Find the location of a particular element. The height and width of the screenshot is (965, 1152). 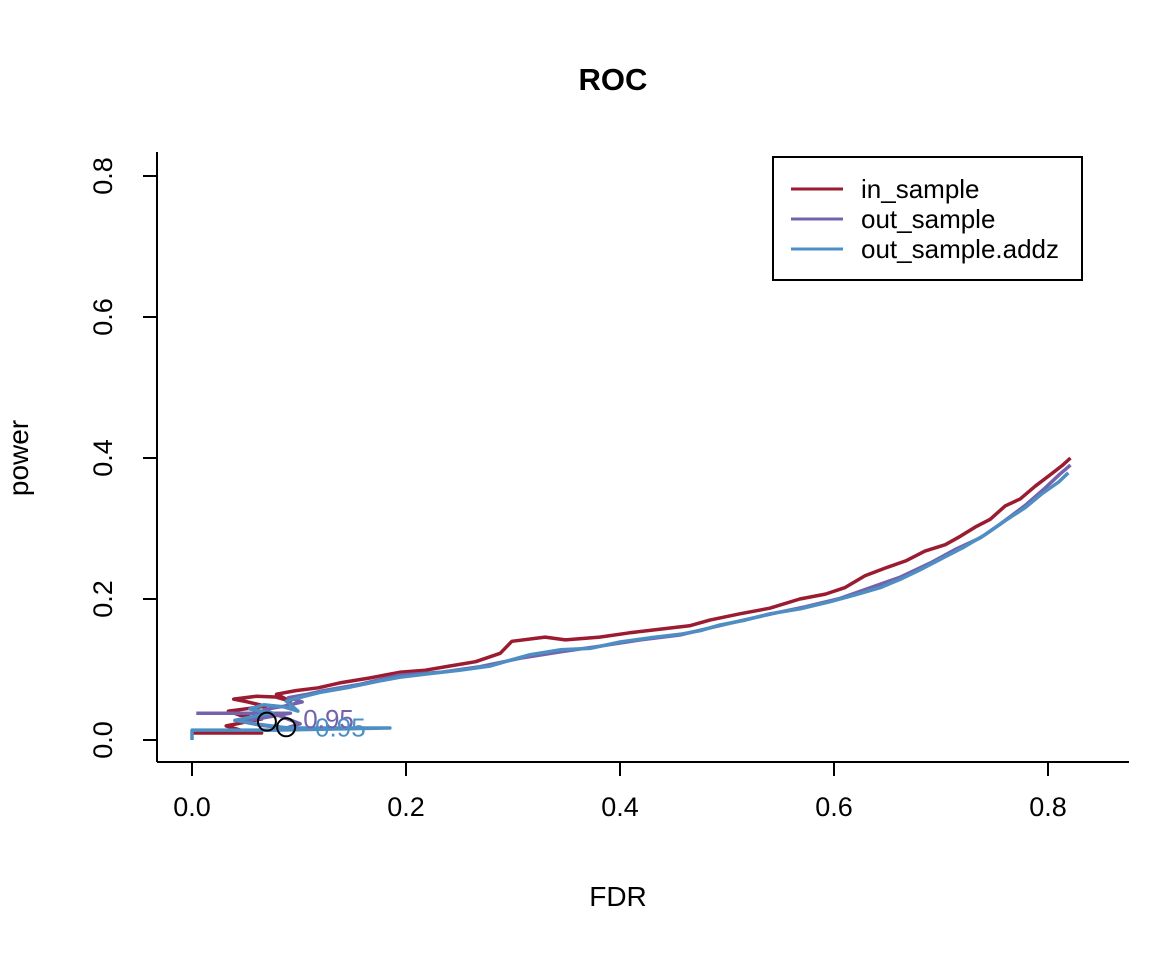

legend-label-out_sample: out_sample is located at coordinates (928, 219).